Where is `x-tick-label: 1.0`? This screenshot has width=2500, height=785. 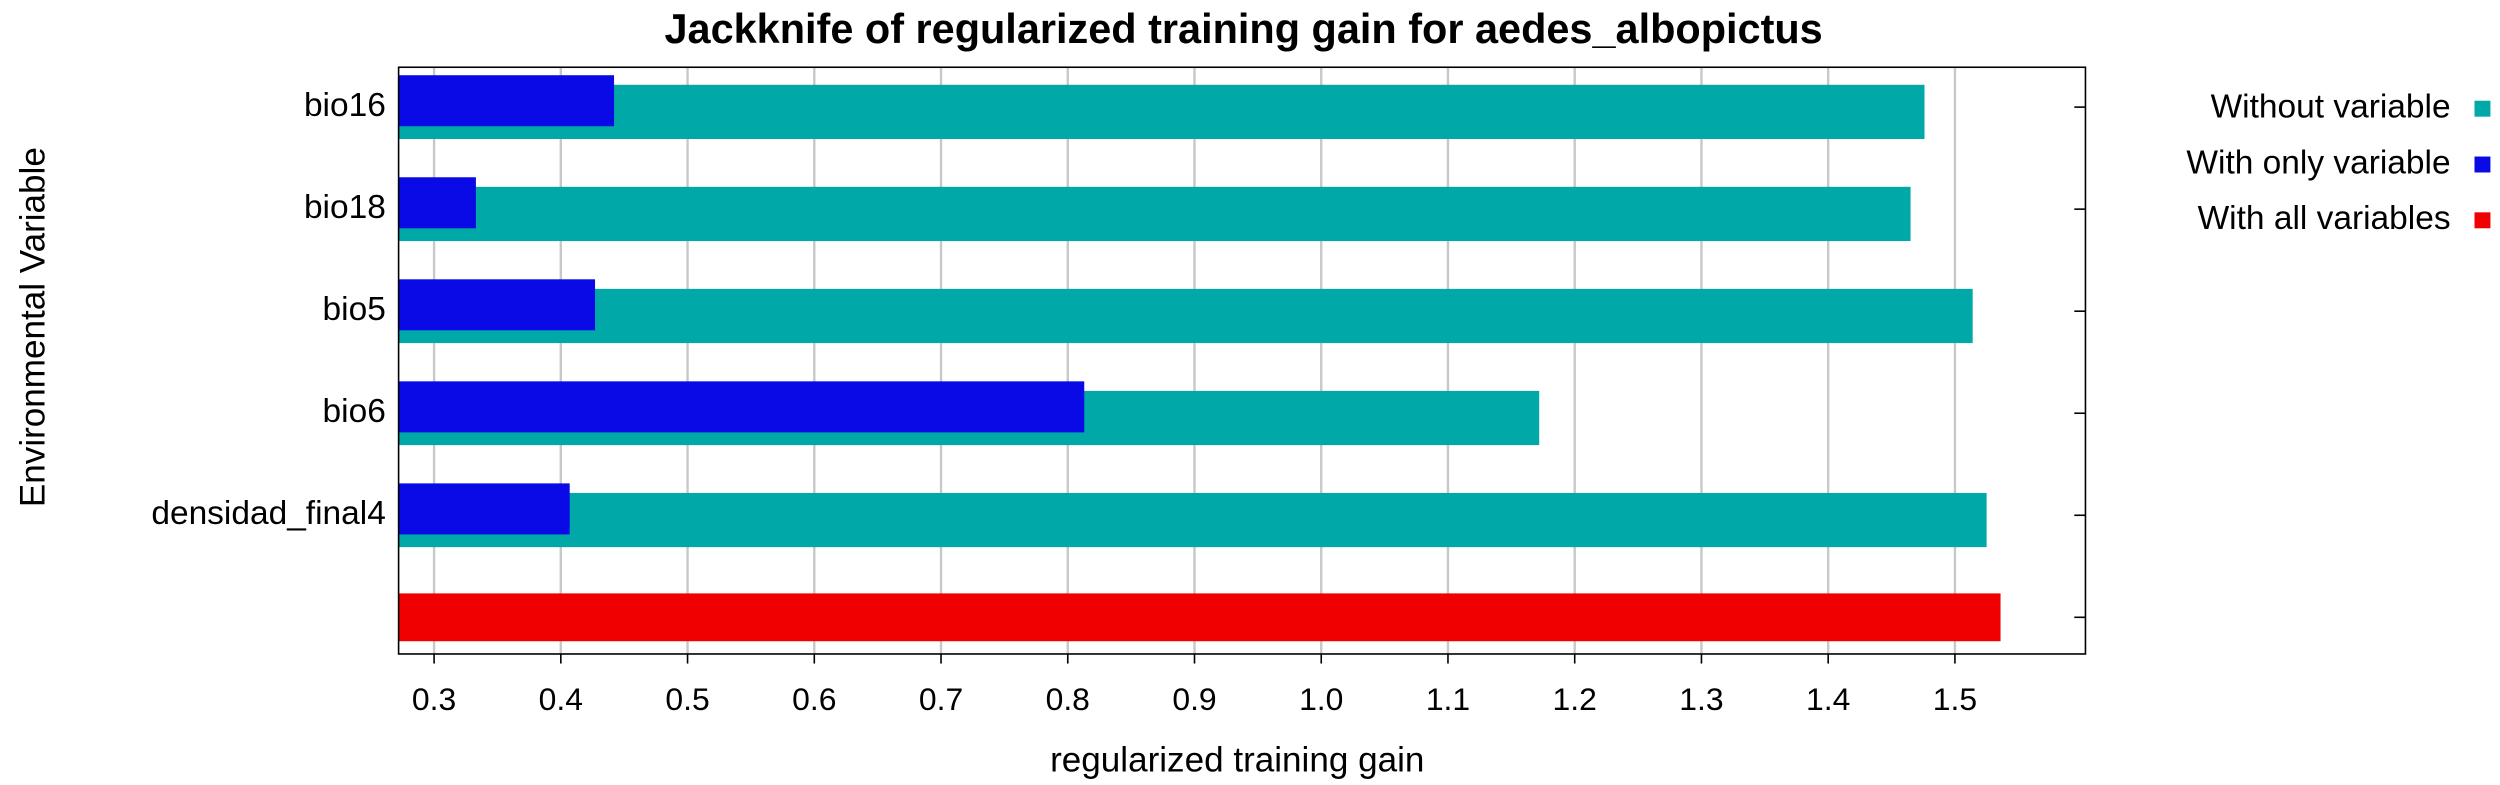
x-tick-label: 1.0 is located at coordinates (1321, 699).